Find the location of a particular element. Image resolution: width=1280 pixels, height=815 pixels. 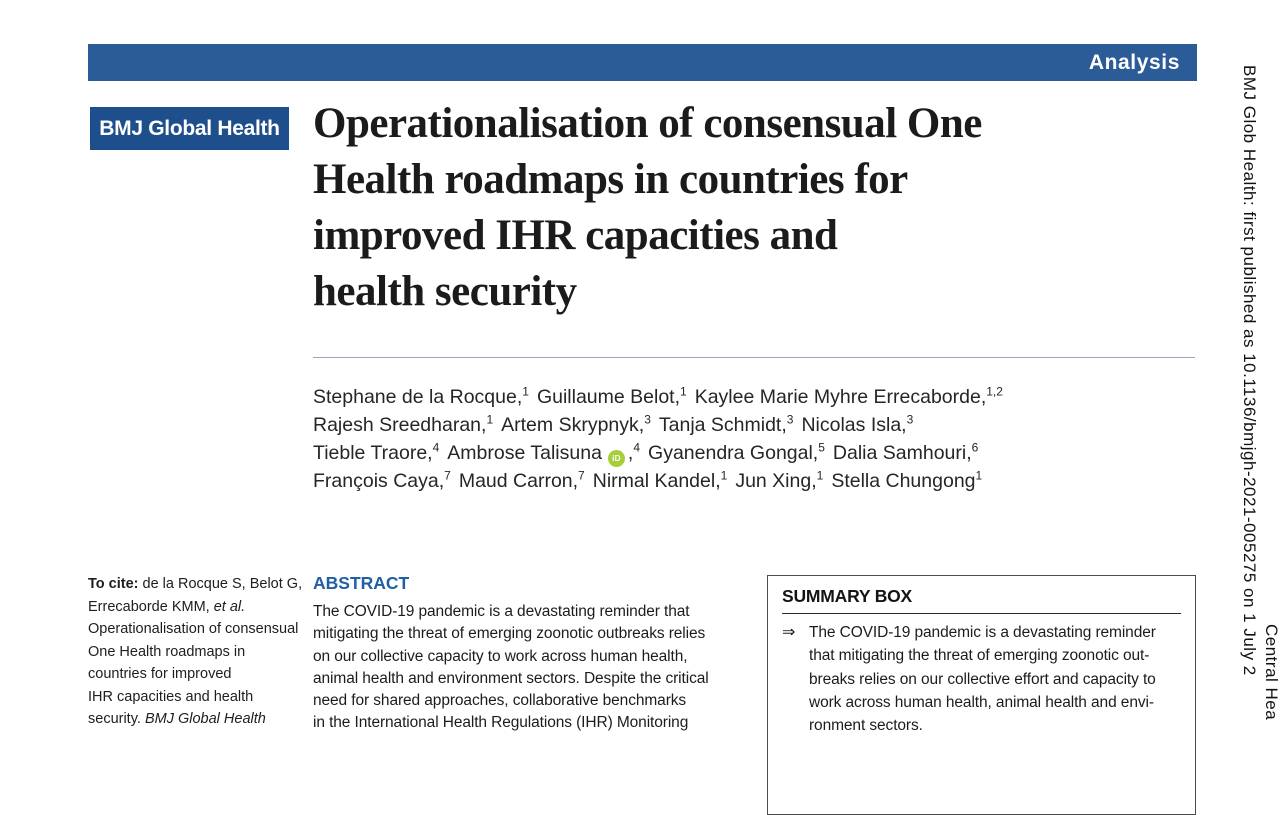

author-name: Kaylee Marie Myhre Errecaborde,1,2 is located at coordinates (848, 396).